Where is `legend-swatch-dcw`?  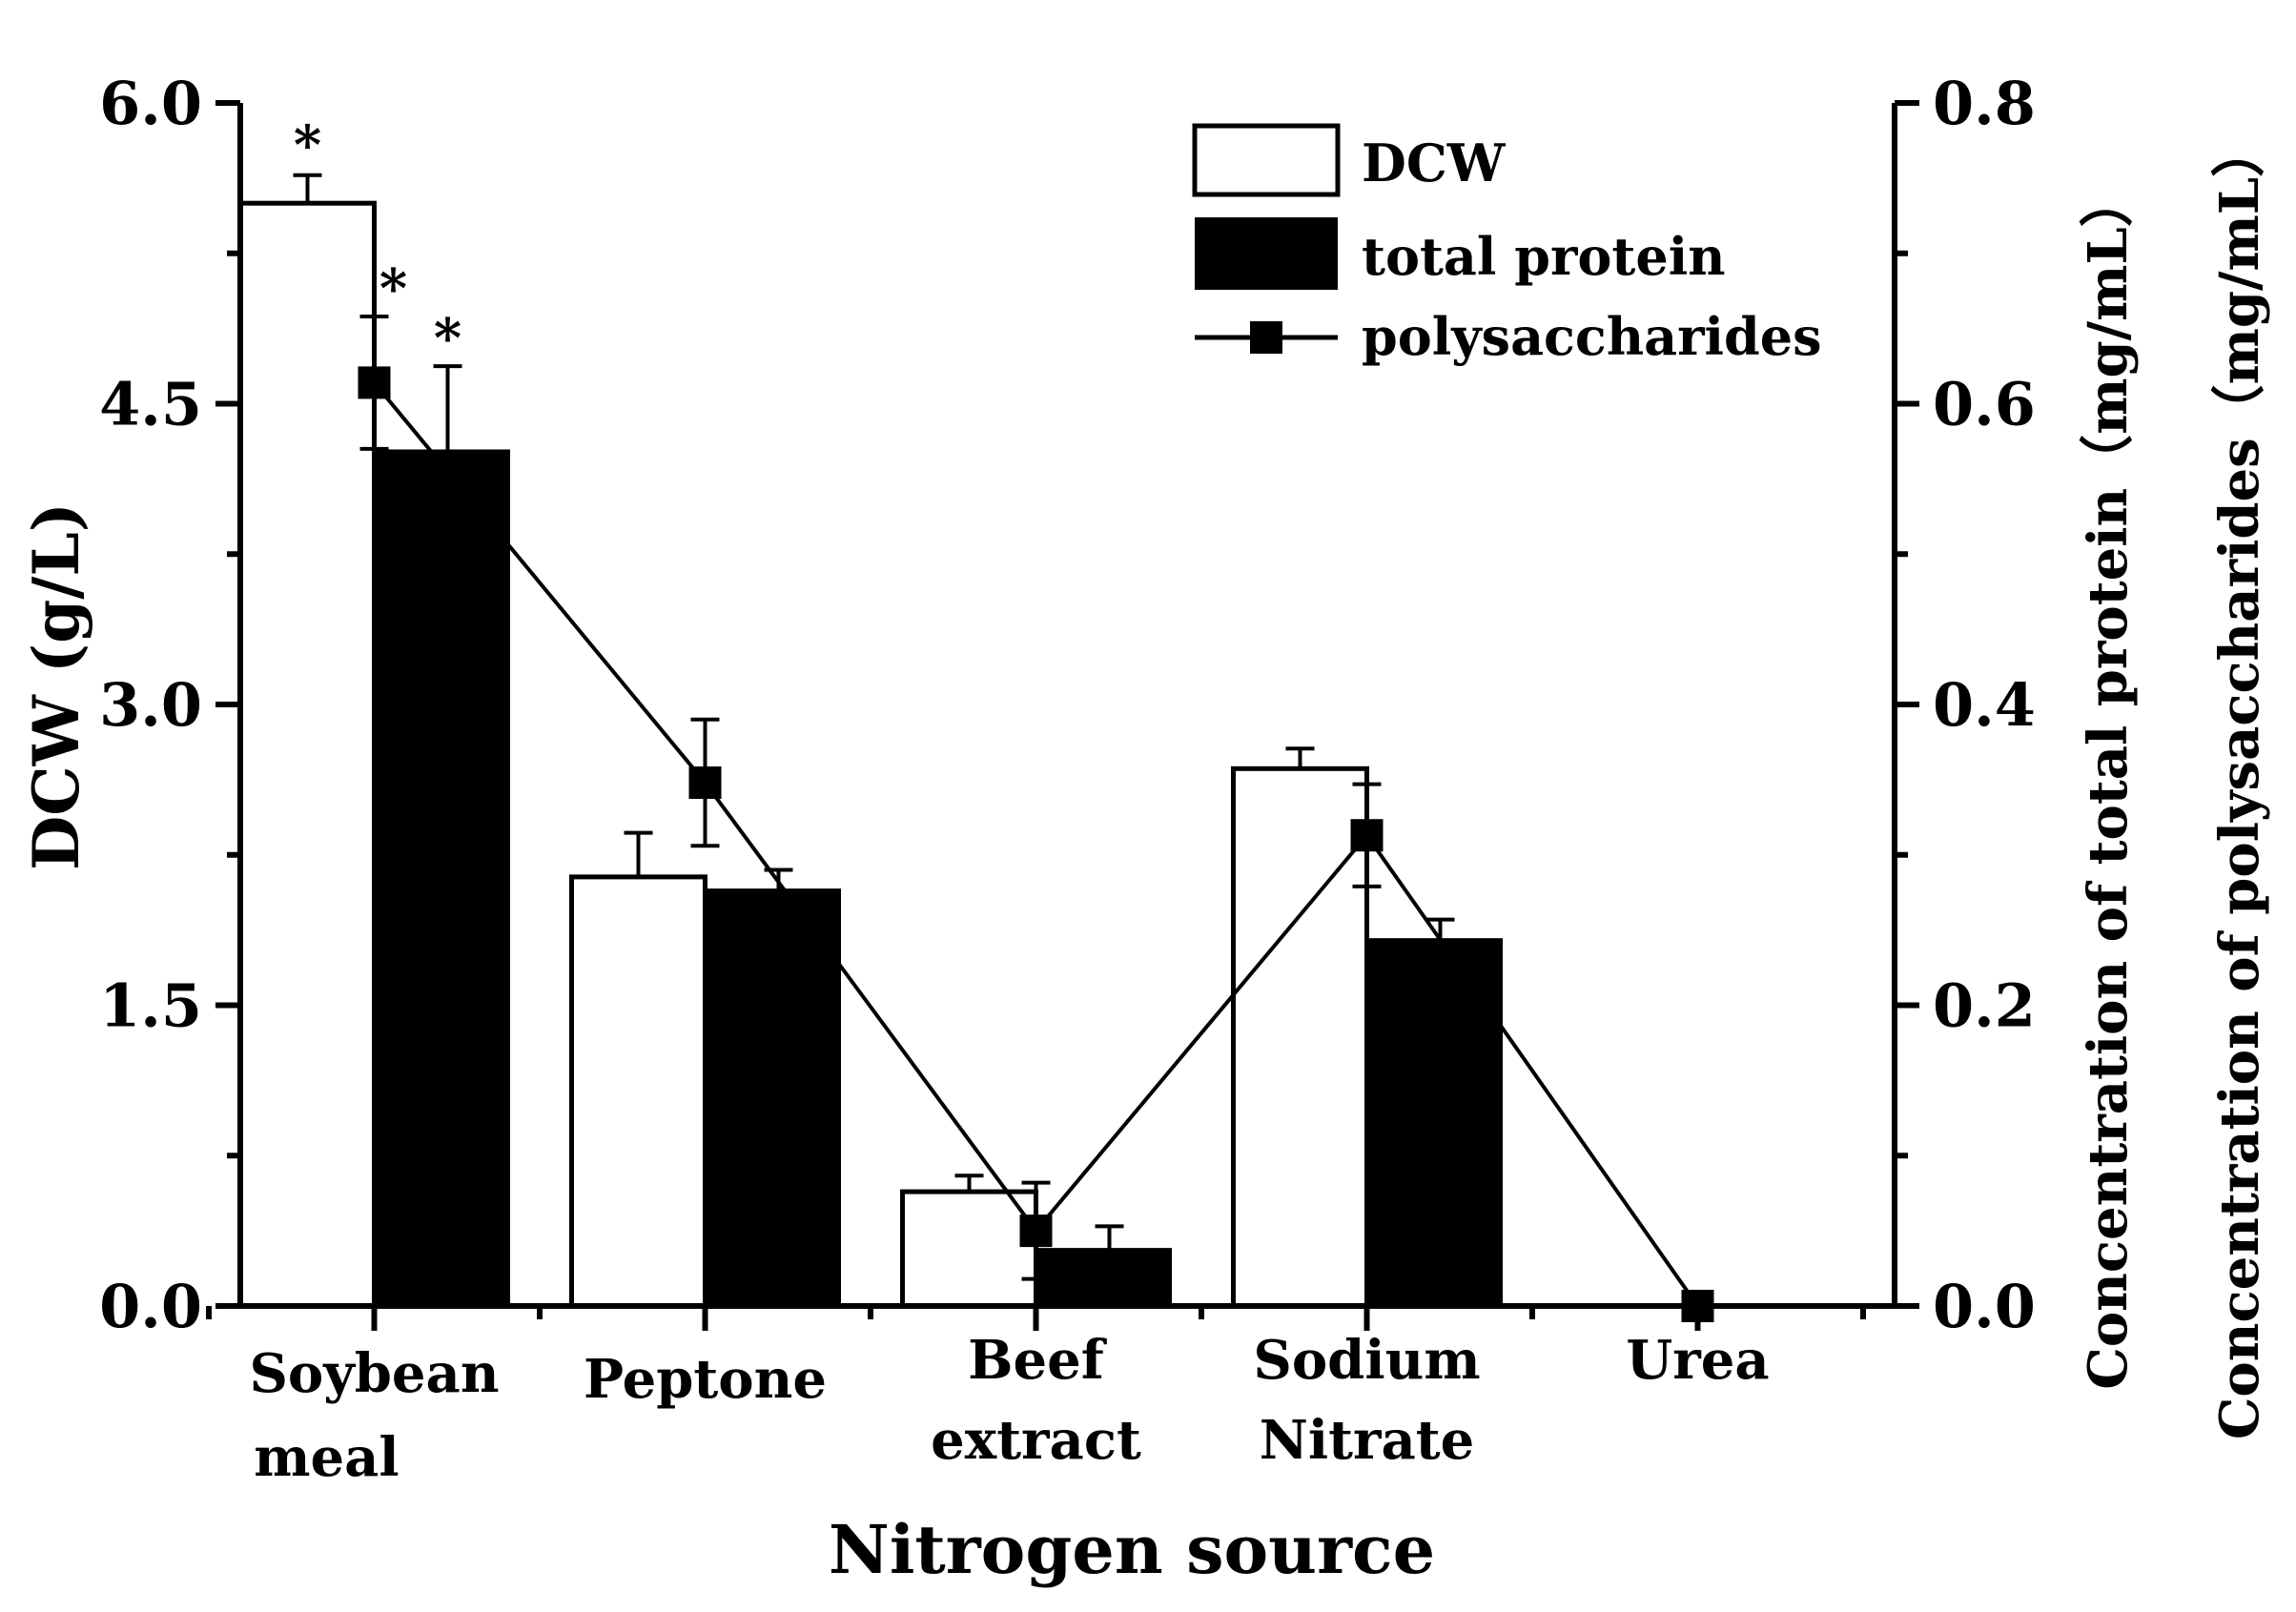 legend-swatch-dcw is located at coordinates (1266, 160).